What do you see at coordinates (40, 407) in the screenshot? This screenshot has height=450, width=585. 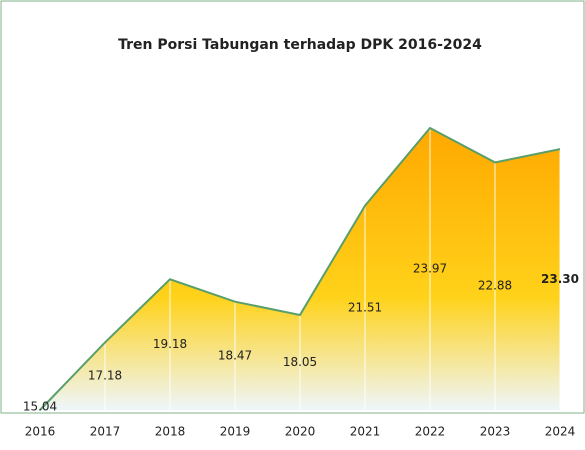 I see `data-label: 15.04` at bounding box center [40, 407].